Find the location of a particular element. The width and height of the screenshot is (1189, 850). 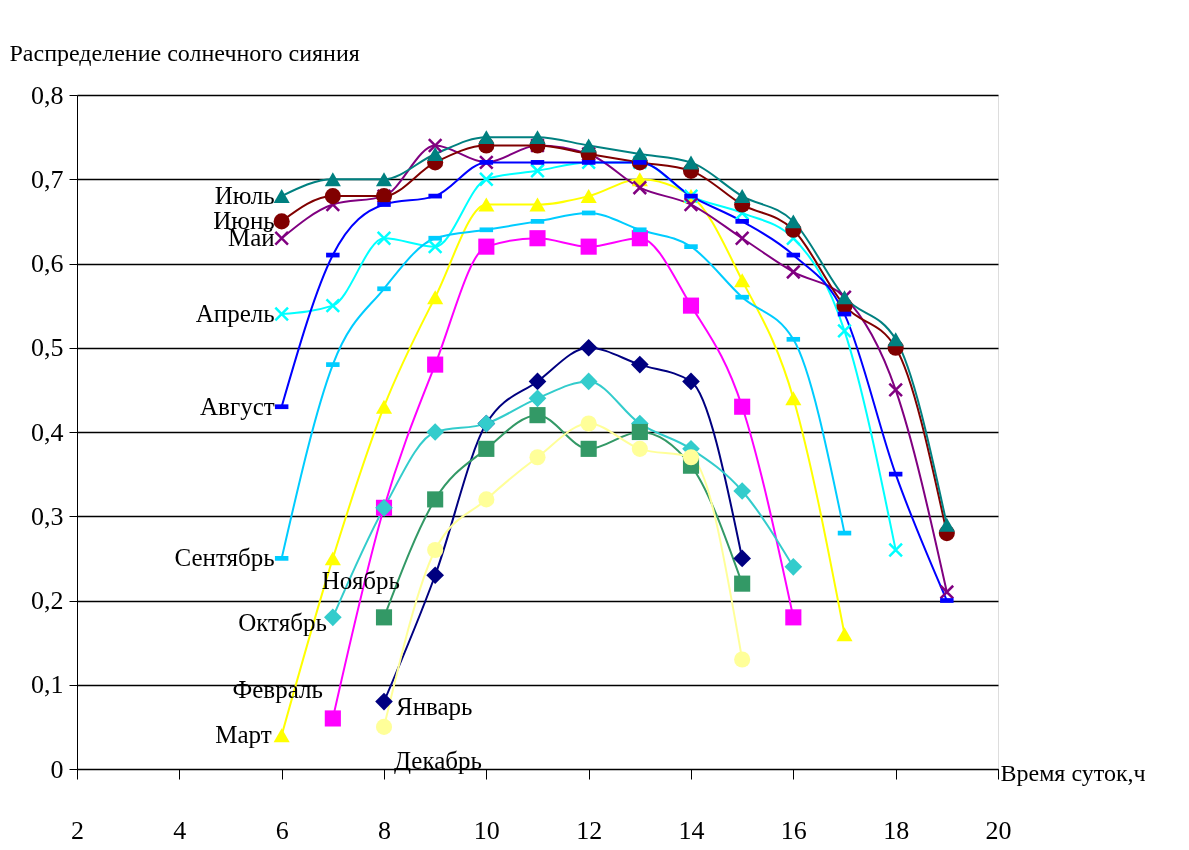

y-tick-label: 0 is located at coordinates (57, 769).